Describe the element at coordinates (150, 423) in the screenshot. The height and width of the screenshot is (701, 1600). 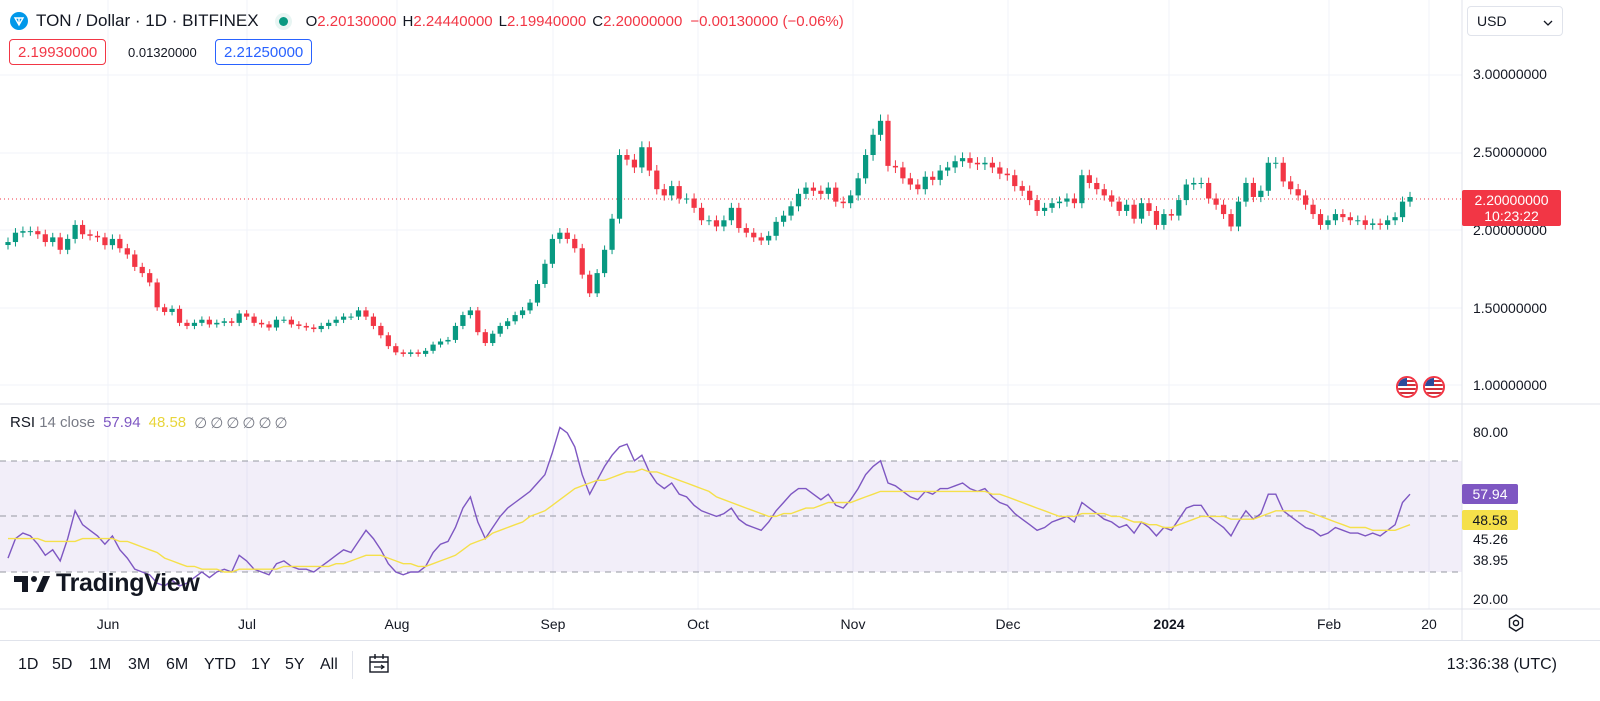
I see `rsi-legend: RSI 14 close 57.94 48.58 ∅∅∅∅∅∅` at that location.